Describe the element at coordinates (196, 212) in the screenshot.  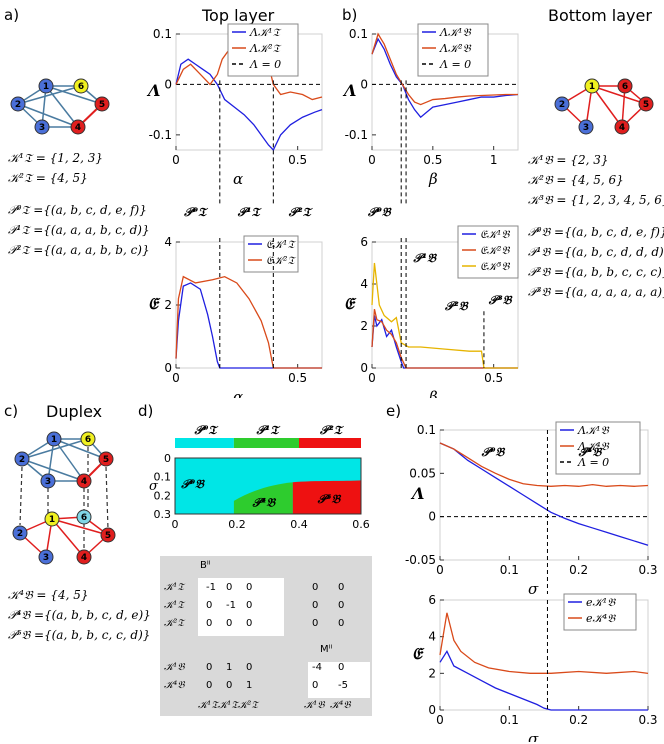
I see `phase-label: 𝒫⁰𝔗` at that location.